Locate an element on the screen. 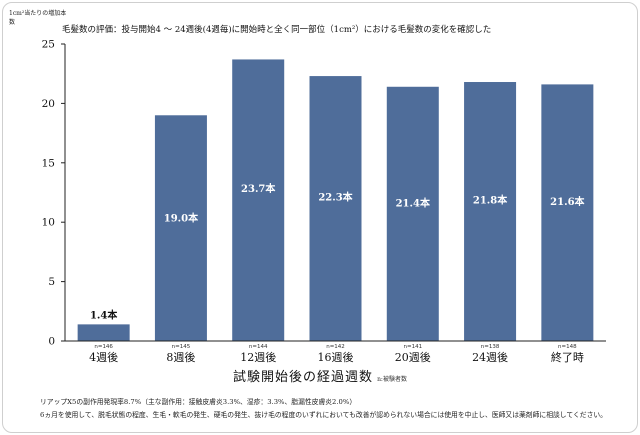  x-tick-label: 16週後 is located at coordinates (336, 357).